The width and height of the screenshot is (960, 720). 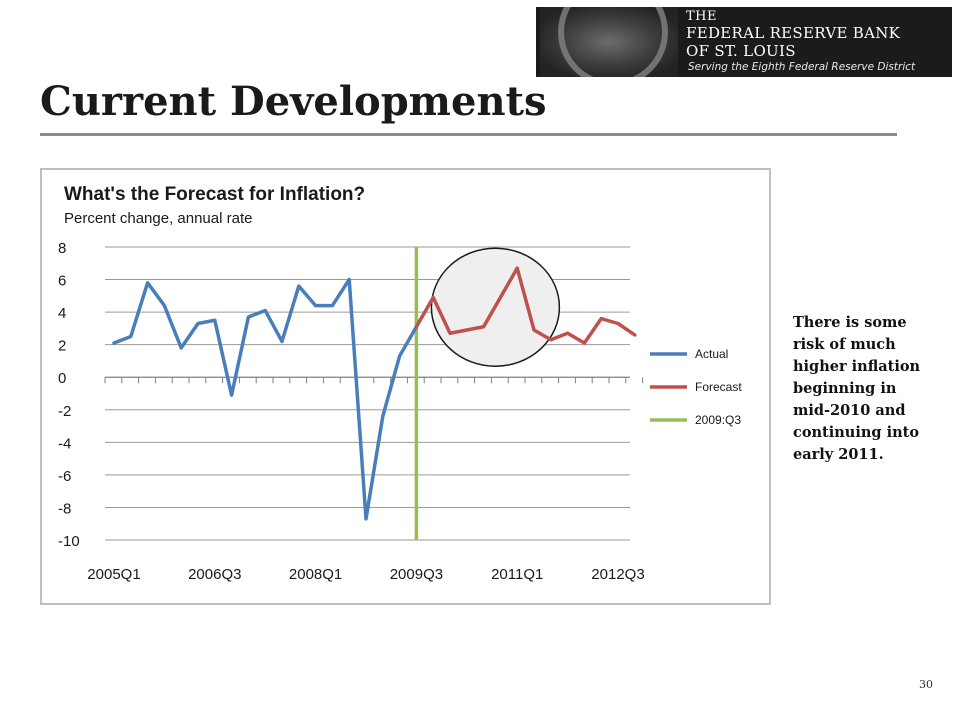 I want to click on x-tick-label: 2011Q1, so click(x=517, y=574).